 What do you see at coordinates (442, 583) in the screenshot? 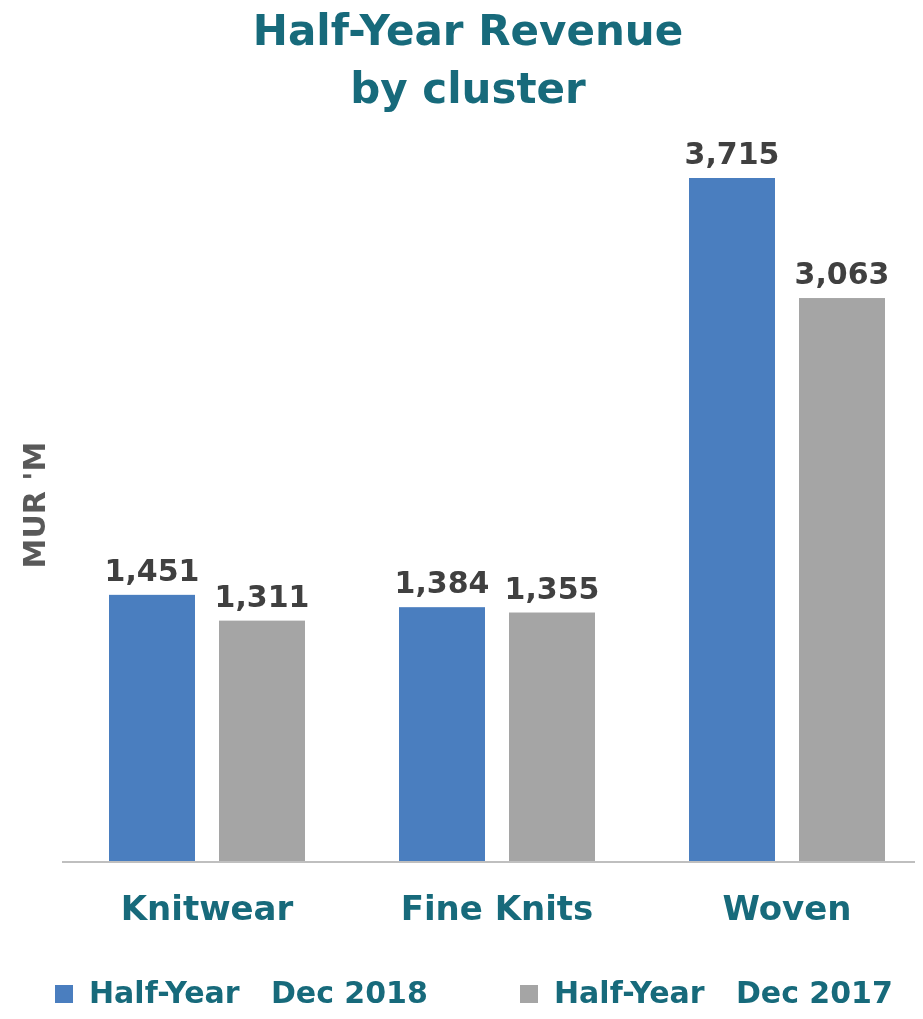
I see `data-label: 1,384` at bounding box center [442, 583].